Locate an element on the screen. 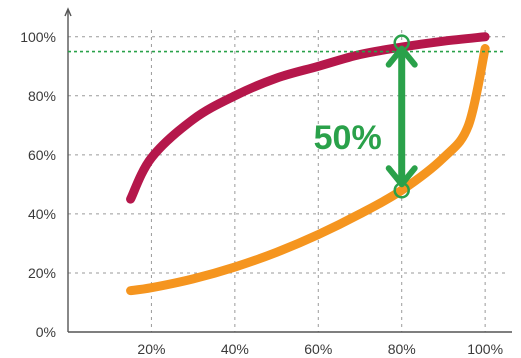 Image resolution: width=521 pixels, height=358 pixels. x-tick-label-2: 60% is located at coordinates (318, 349).